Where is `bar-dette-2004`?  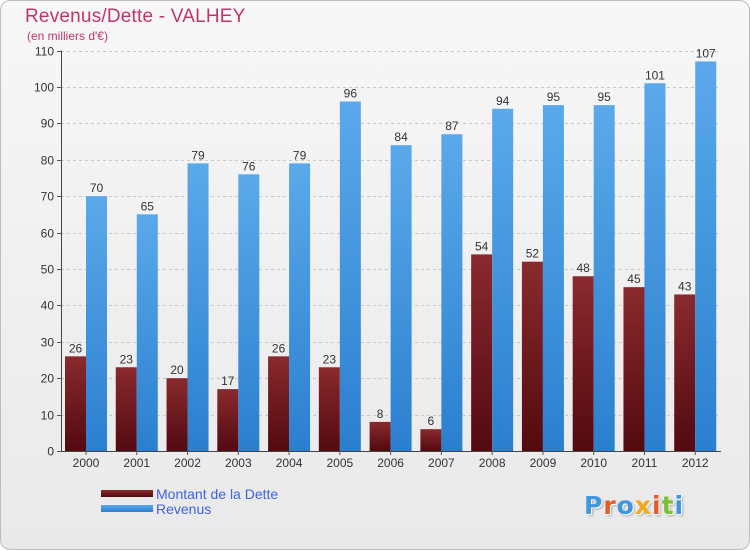 bar-dette-2004 is located at coordinates (279, 403).